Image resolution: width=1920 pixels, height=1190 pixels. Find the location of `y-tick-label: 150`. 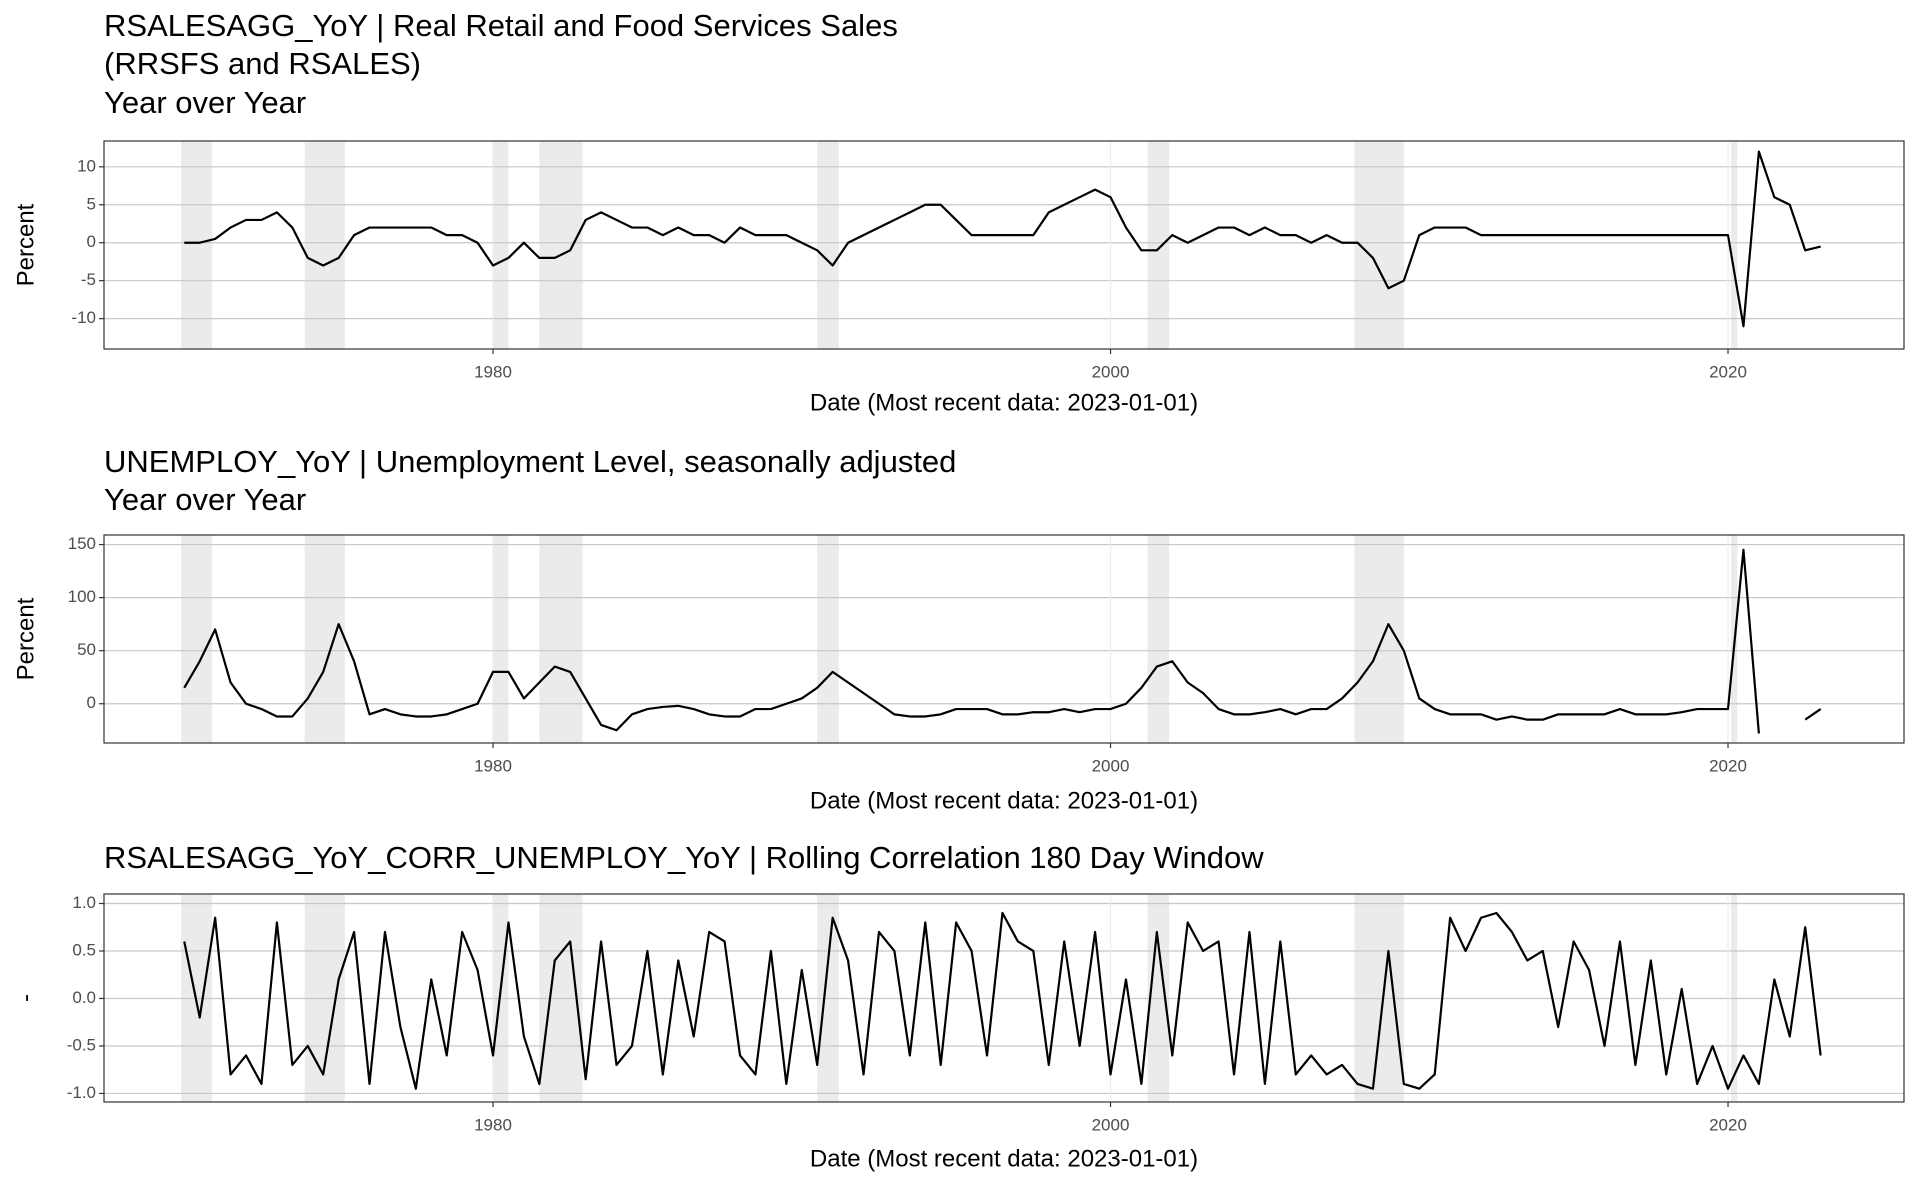

y-tick-label: 150 is located at coordinates (82, 543).